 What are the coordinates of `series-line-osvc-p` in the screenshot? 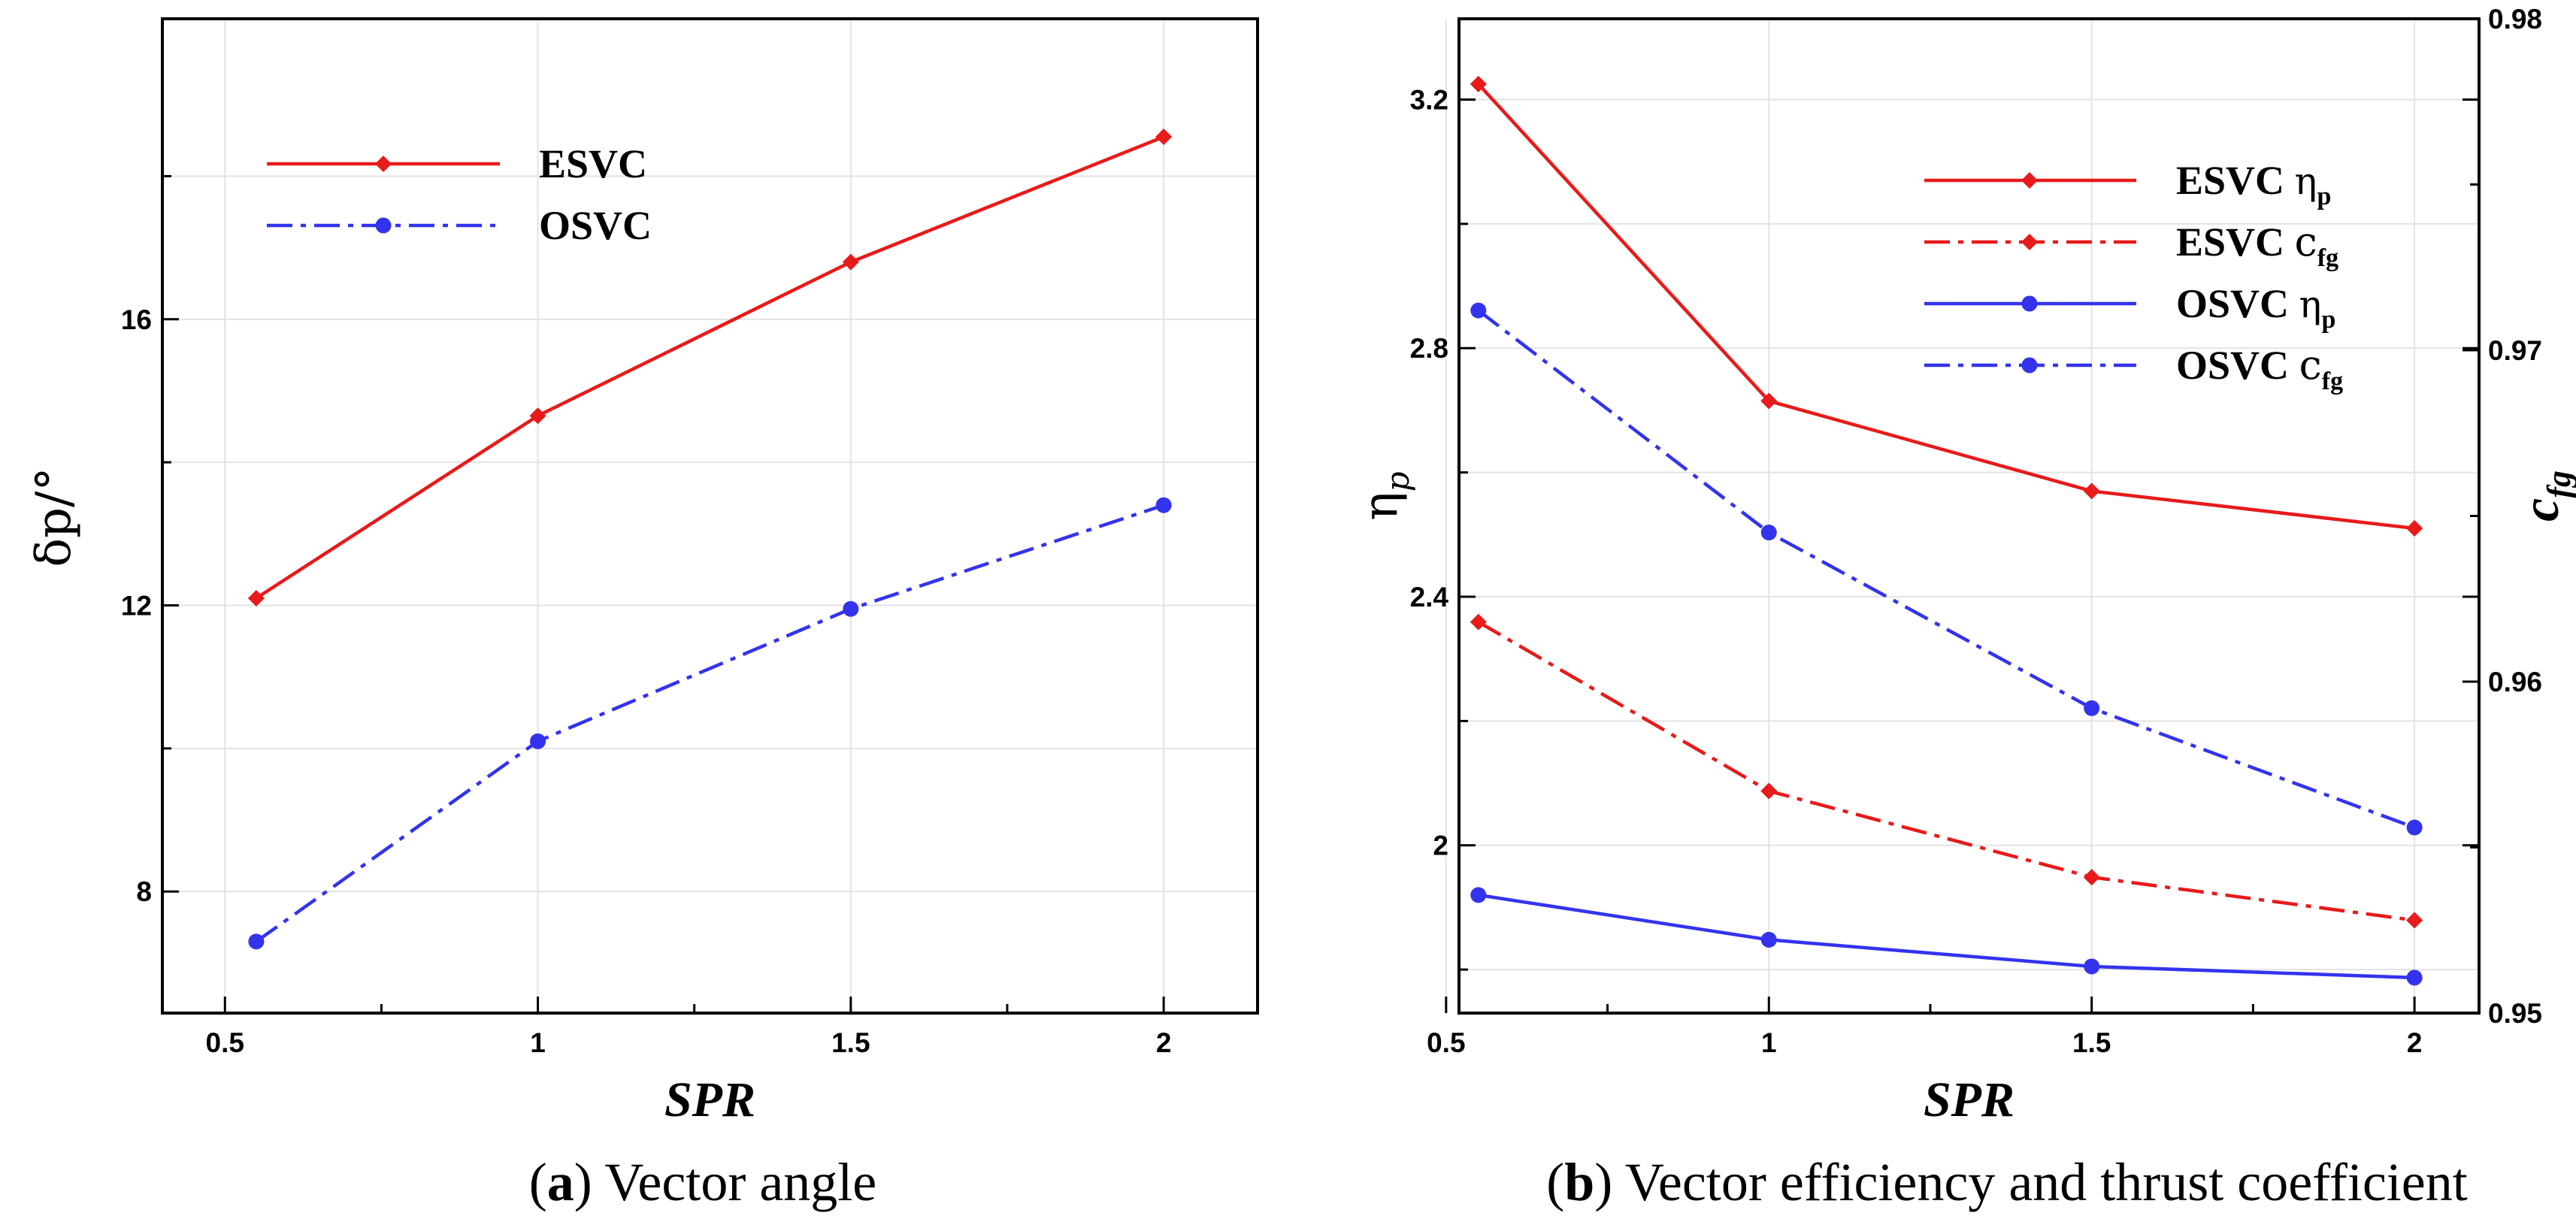 It's located at (1946, 936).